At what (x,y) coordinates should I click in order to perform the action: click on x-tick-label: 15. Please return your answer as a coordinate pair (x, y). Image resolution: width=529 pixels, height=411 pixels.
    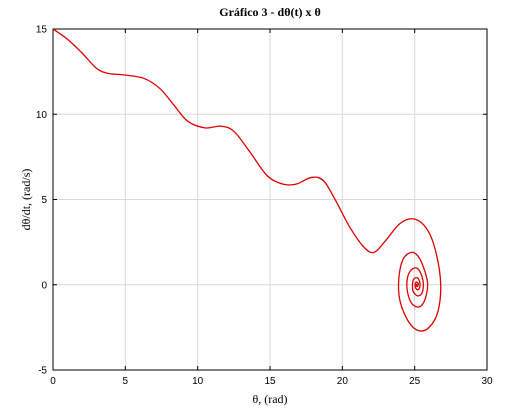
    Looking at the image, I should click on (270, 381).